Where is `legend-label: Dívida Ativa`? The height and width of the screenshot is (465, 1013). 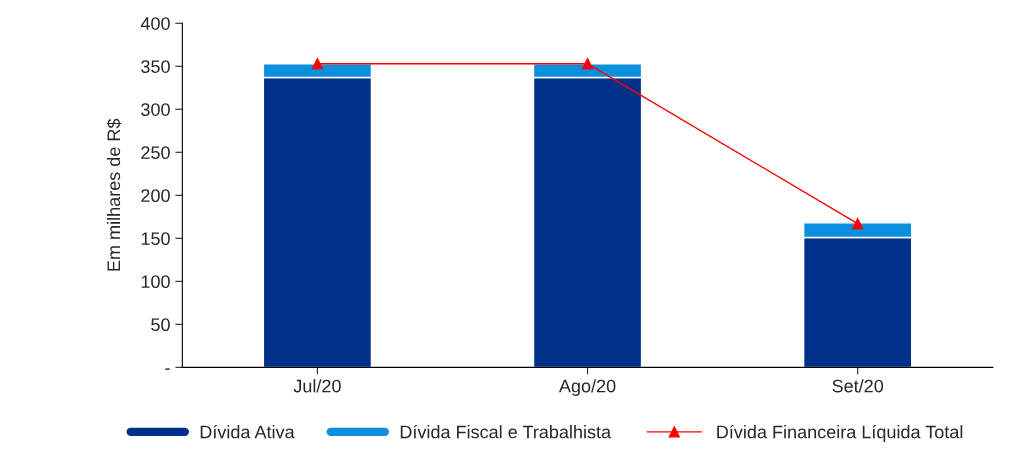 legend-label: Dívida Ativa is located at coordinates (247, 431).